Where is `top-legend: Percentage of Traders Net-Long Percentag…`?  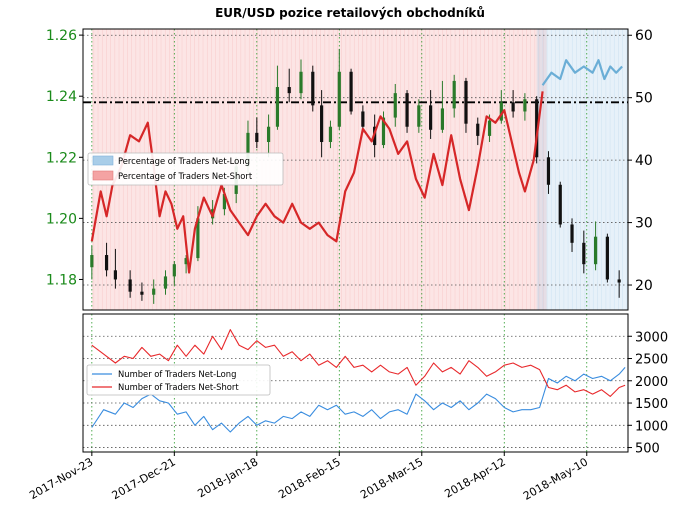 top-legend: Percentage of Traders Net-Long Percentag… is located at coordinates (185, 169).